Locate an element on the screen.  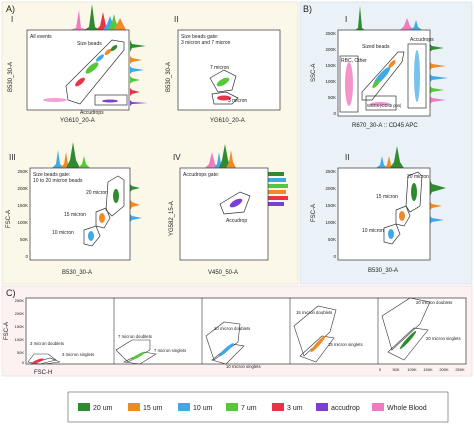
panel-b2-xlabel: B530_30-A is located at coordinates (383, 271).